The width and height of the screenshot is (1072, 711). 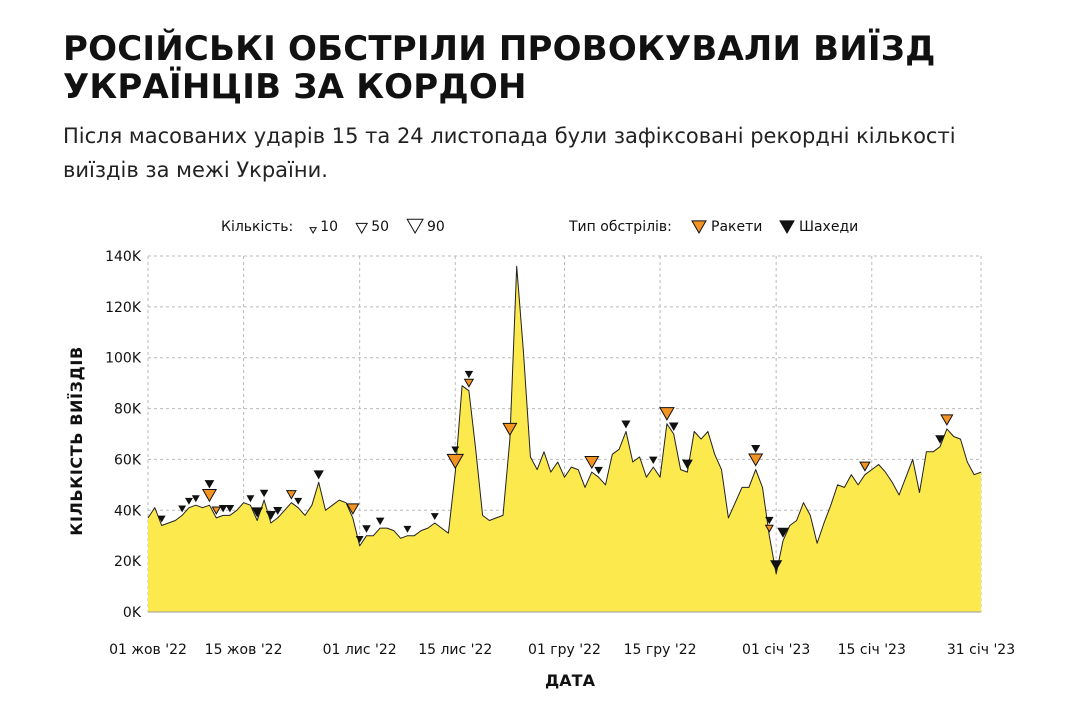 What do you see at coordinates (380, 227) in the screenshot?
I see `legend-size-value: 50` at bounding box center [380, 227].